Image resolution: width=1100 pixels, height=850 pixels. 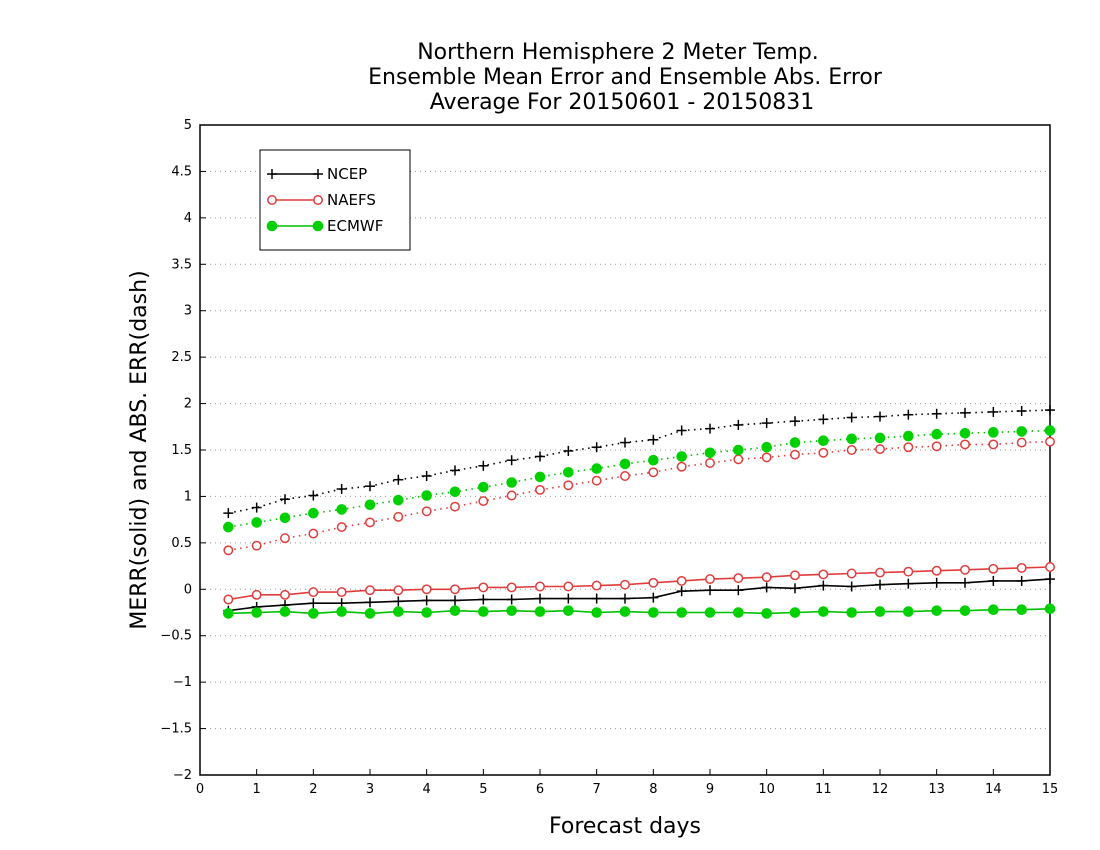 What do you see at coordinates (823, 789) in the screenshot?
I see `x-tick-label: 11` at bounding box center [823, 789].